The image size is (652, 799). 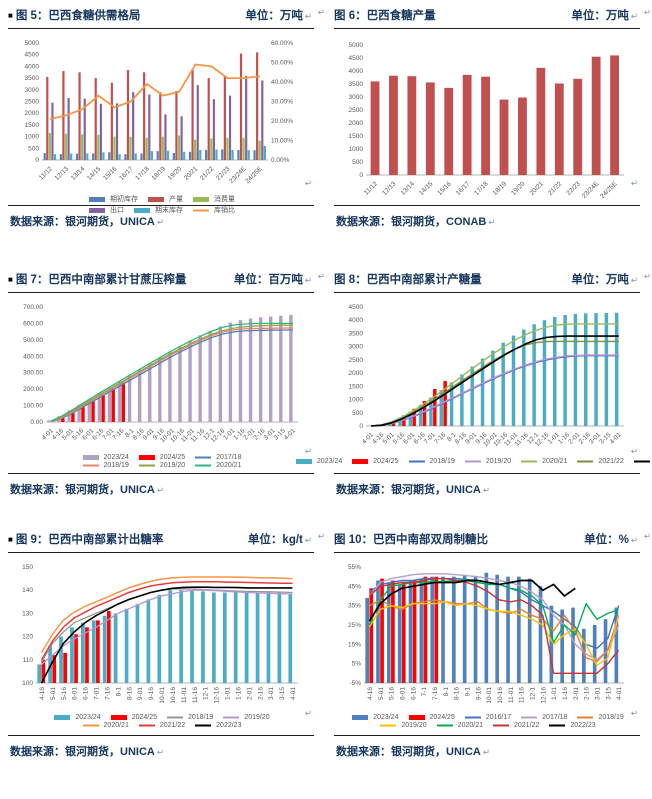 I want to click on figure-title: 图 7：巴西中南部累计甘蔗压榨量, so click(x=101, y=280).